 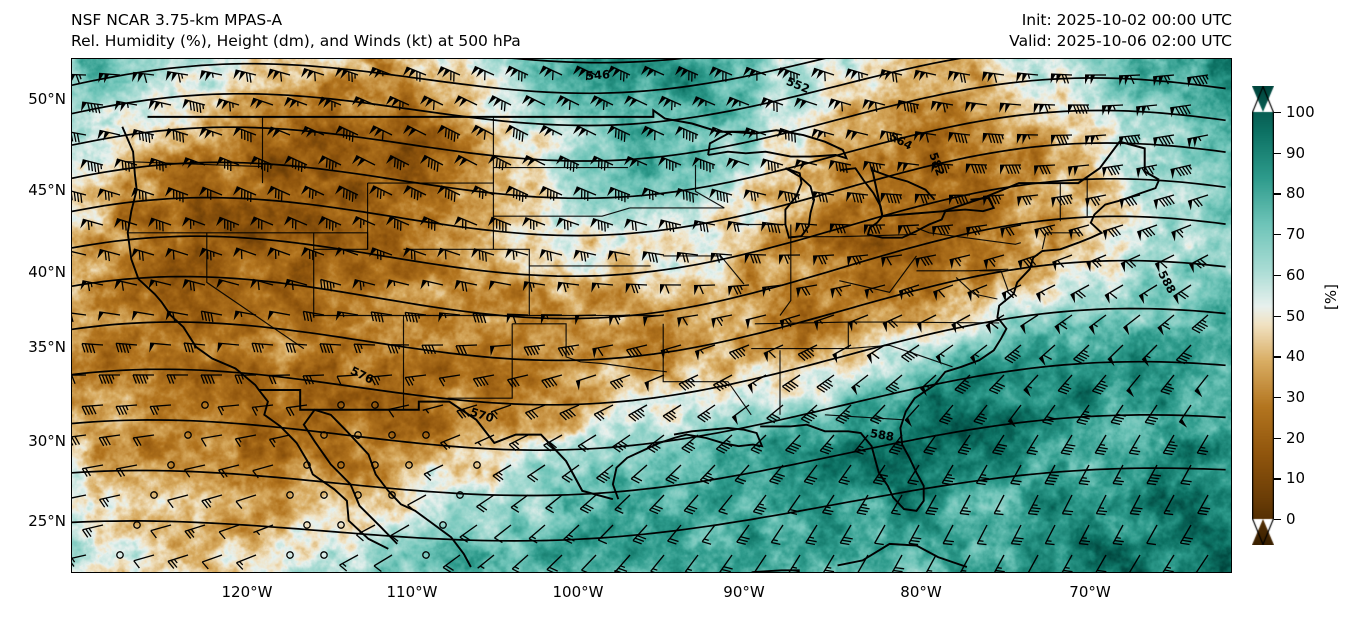 What do you see at coordinates (1090, 592) in the screenshot?
I see `x-axis-tick-label: 70°W` at bounding box center [1090, 592].